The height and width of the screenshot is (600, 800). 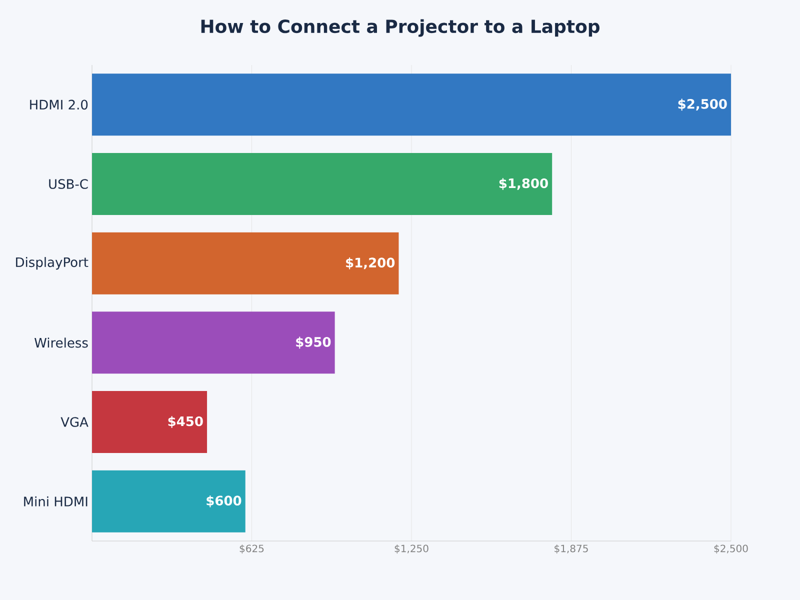 I want to click on x-tick-label: $1,875, so click(x=571, y=549).